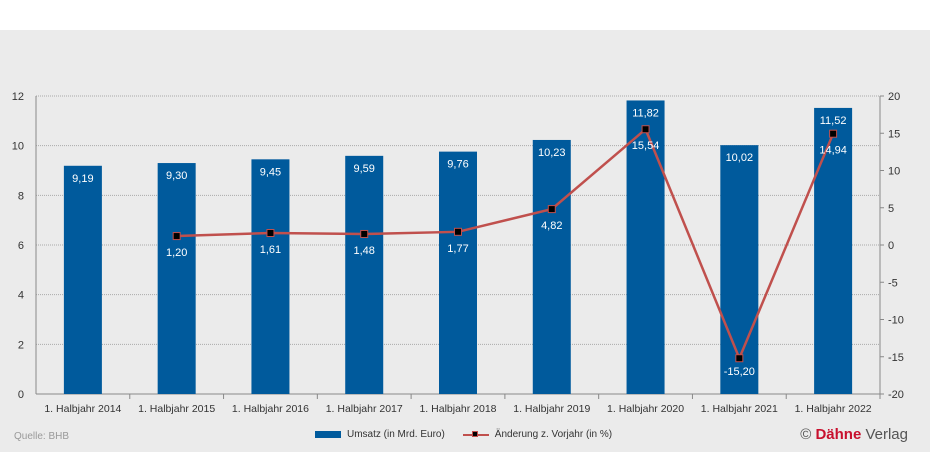 This screenshot has width=930, height=465. What do you see at coordinates (894, 134) in the screenshot?
I see `right-tick-label: 15` at bounding box center [894, 134].